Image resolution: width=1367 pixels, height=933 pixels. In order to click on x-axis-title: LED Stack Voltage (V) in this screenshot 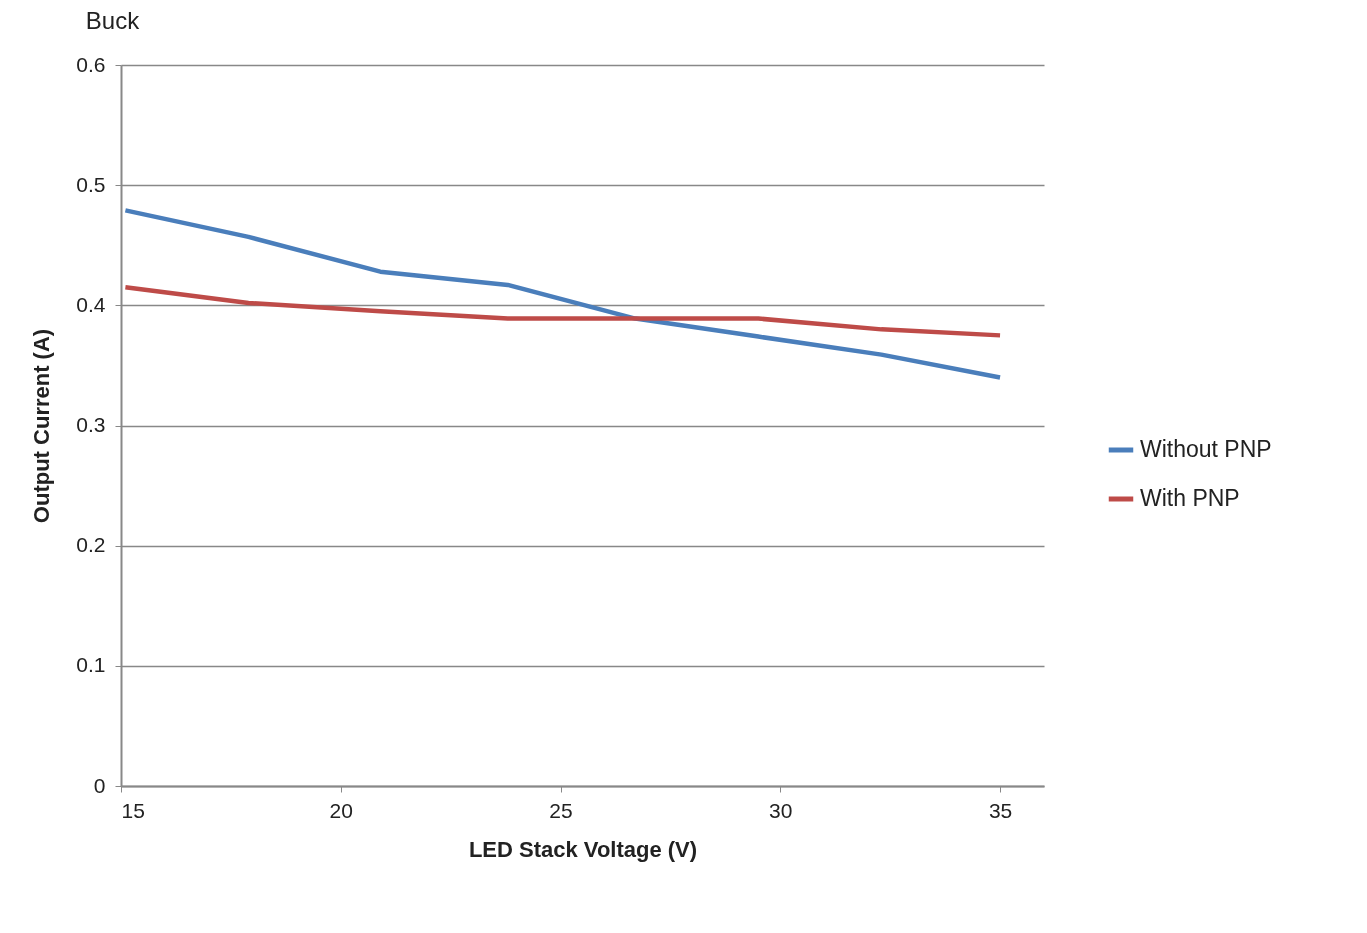, I will do `click(583, 849)`.